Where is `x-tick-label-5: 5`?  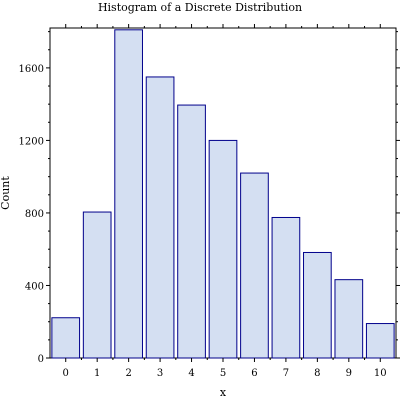 x-tick-label-5: 5 is located at coordinates (223, 373).